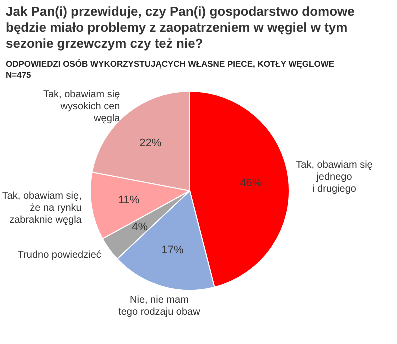 The height and width of the screenshot is (344, 397). What do you see at coordinates (82, 106) in the screenshot?
I see `slice-label: Tak, obawiam się wysokich cen węgla` at bounding box center [82, 106].